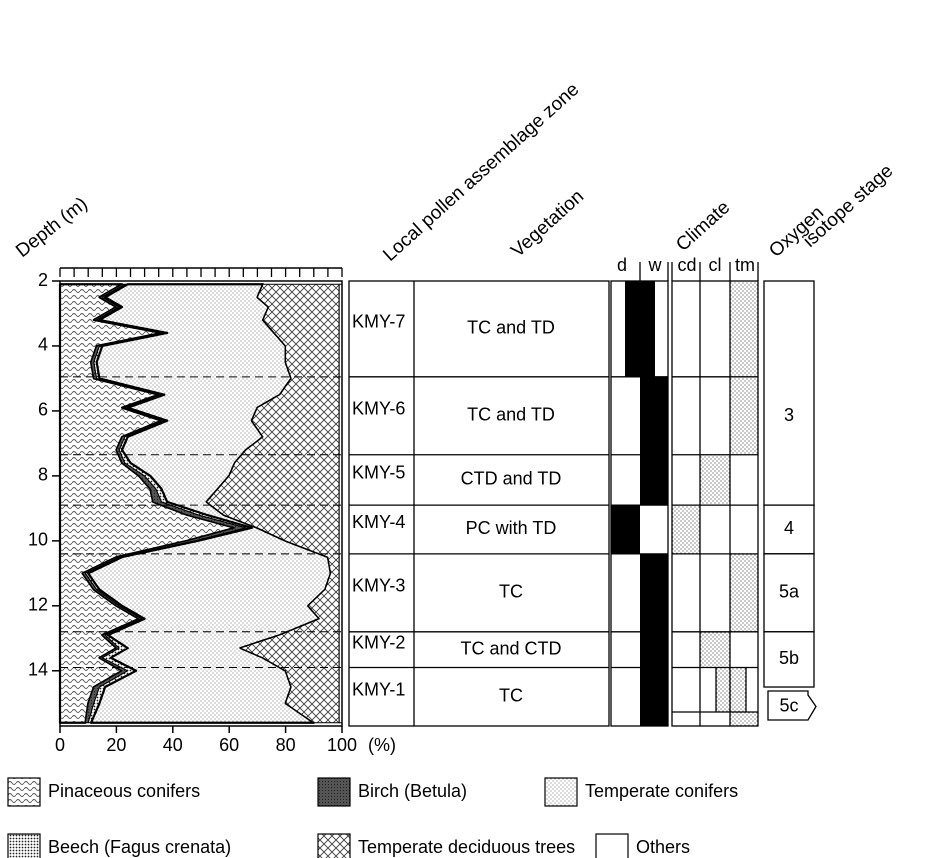 Image resolution: width=927 pixels, height=858 pixels. What do you see at coordinates (51, 227) in the screenshot?
I see `y-axis-title: Depth (m)` at bounding box center [51, 227].